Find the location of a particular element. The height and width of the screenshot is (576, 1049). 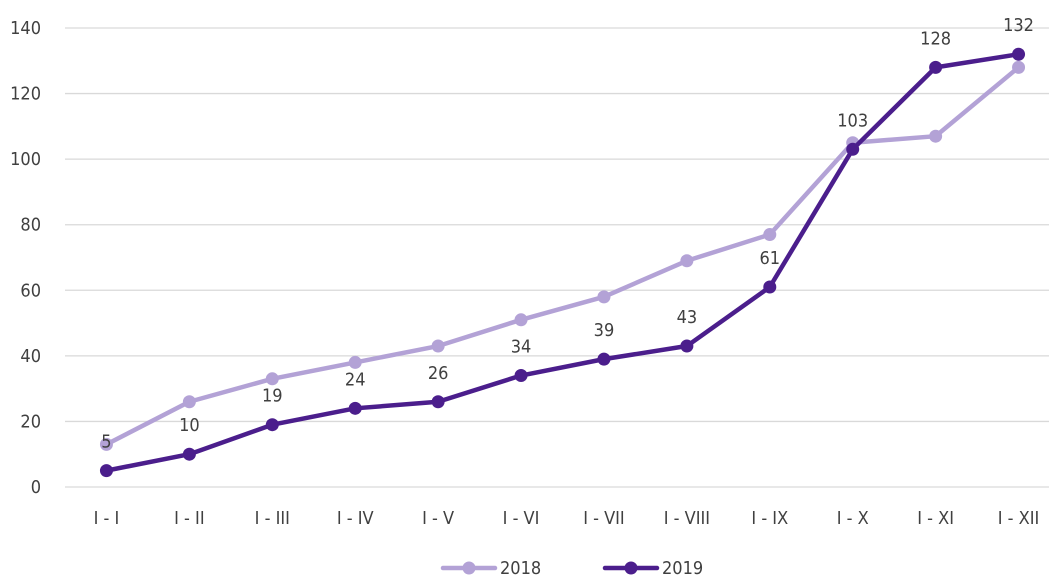

data-label-2019: 34 is located at coordinates (521, 347).